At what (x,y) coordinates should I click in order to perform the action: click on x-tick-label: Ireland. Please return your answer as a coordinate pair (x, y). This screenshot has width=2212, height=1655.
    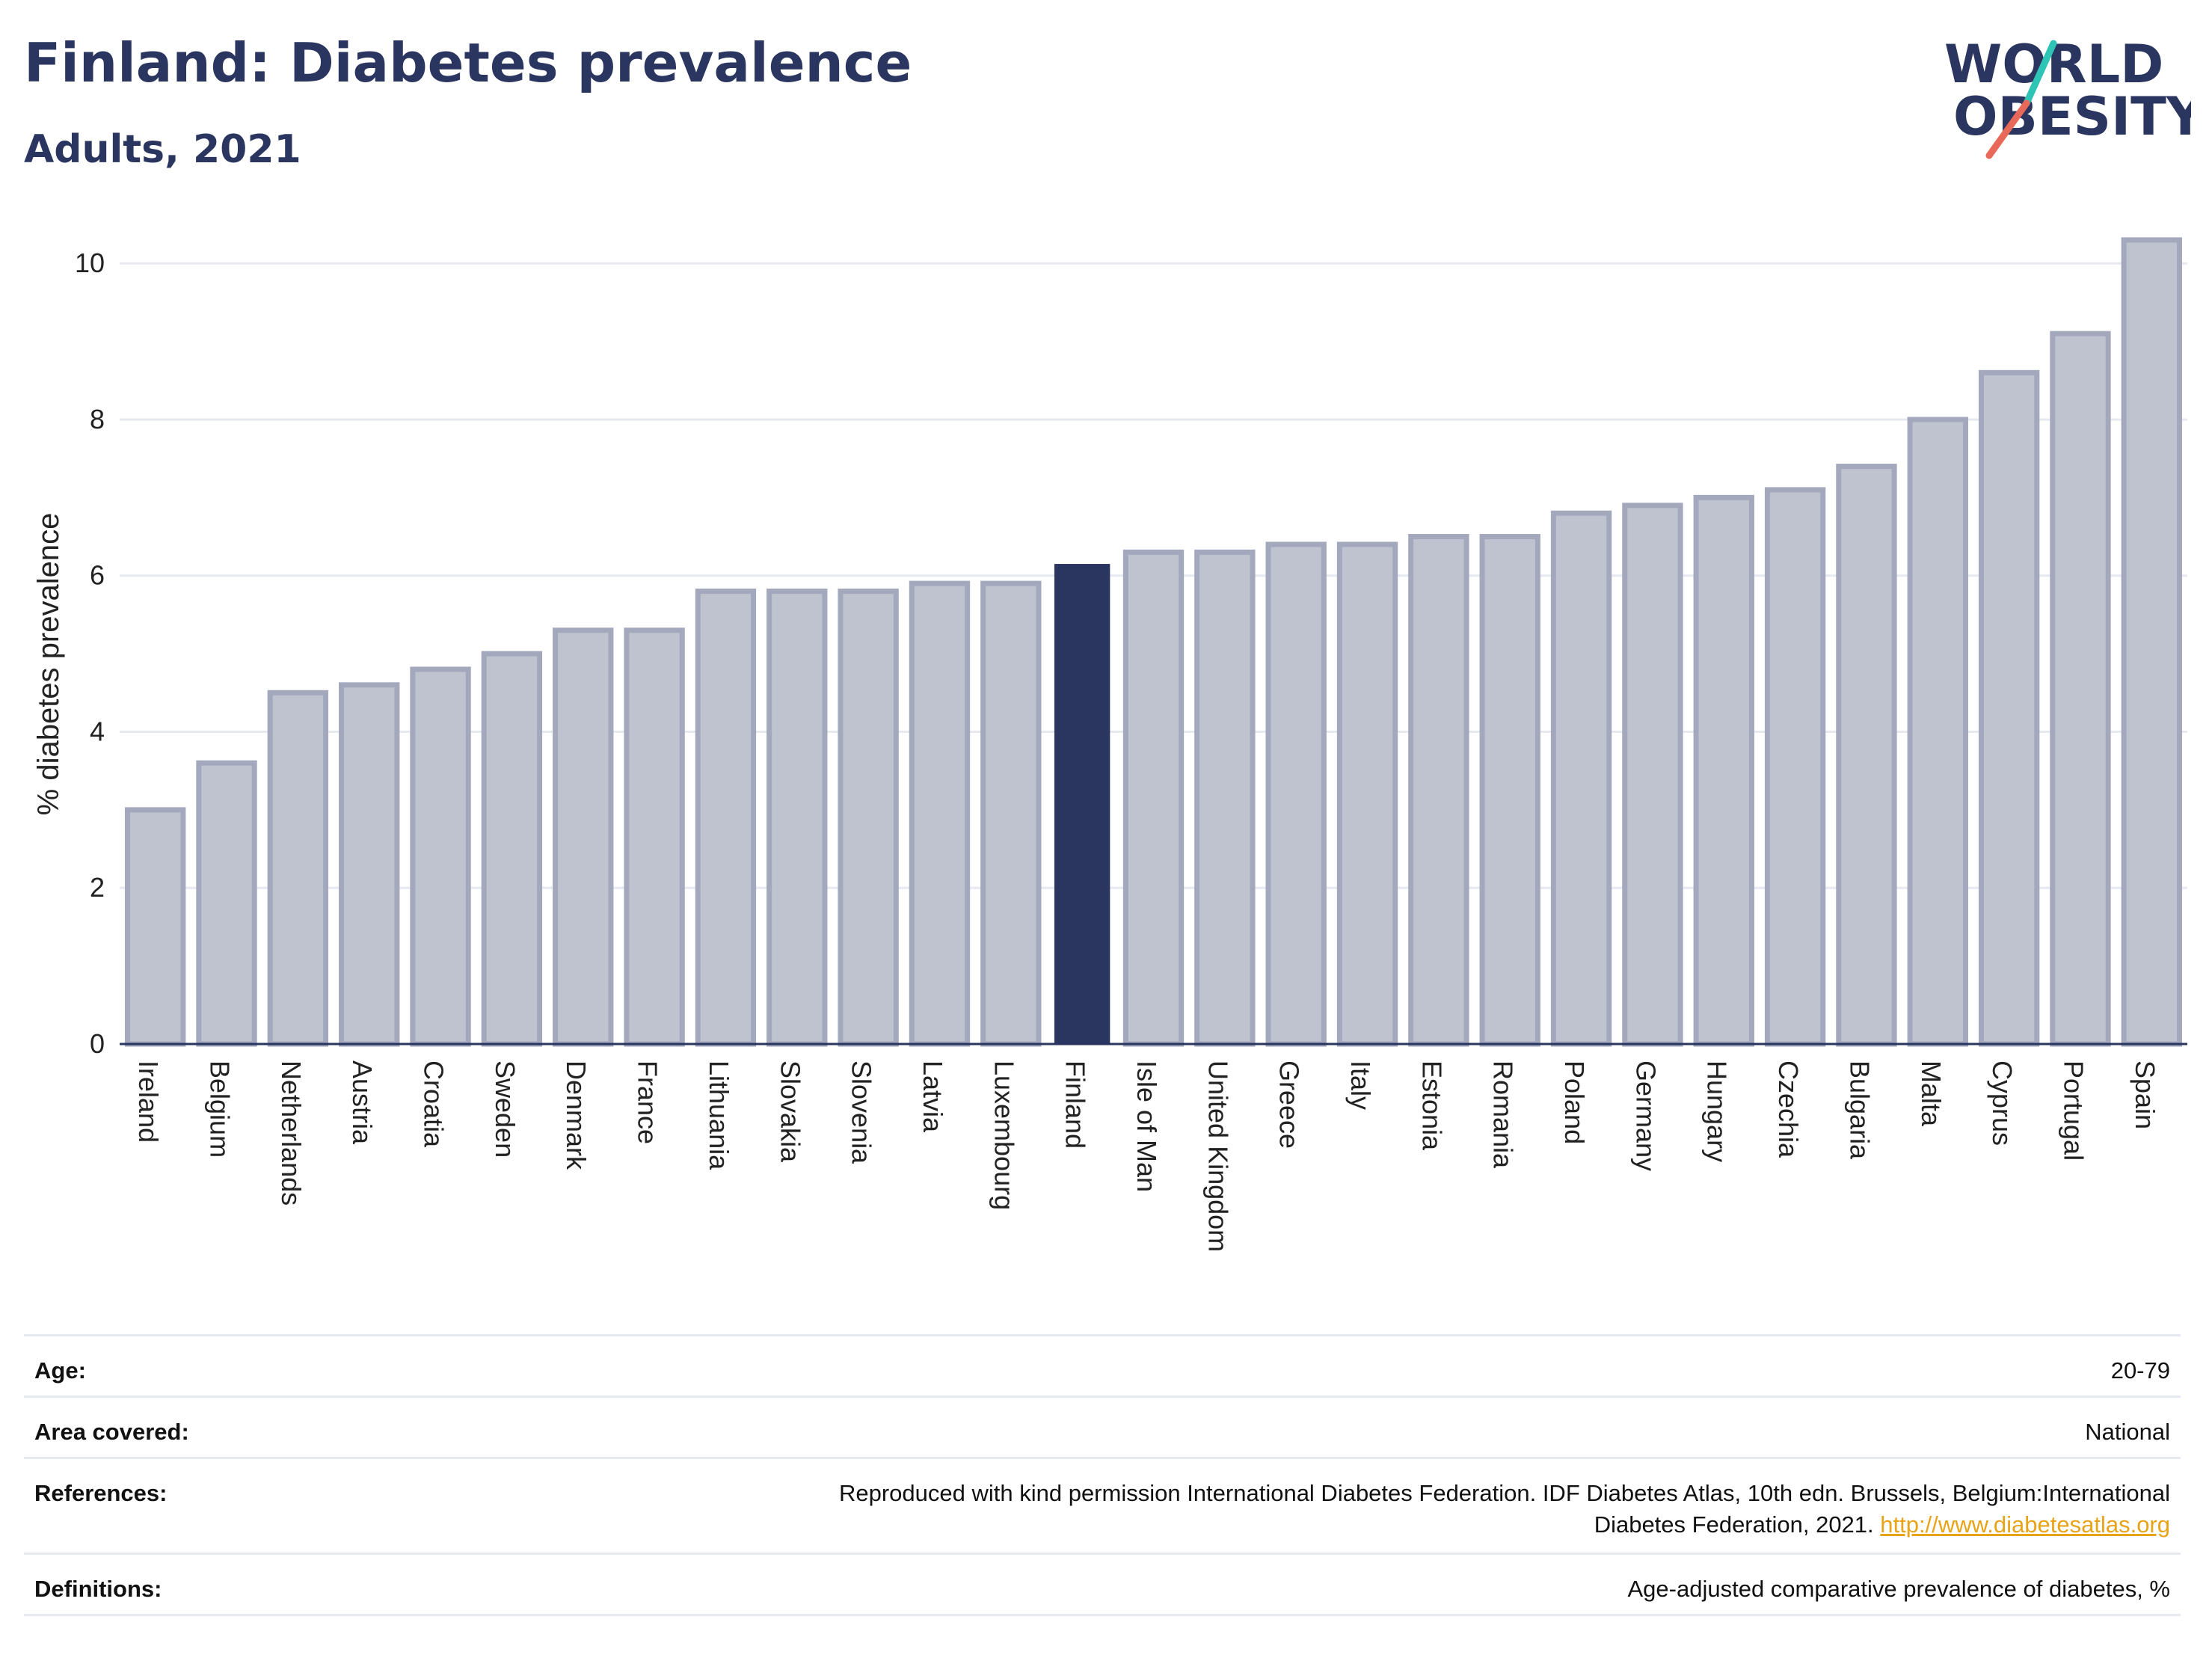
    Looking at the image, I should click on (148, 1101).